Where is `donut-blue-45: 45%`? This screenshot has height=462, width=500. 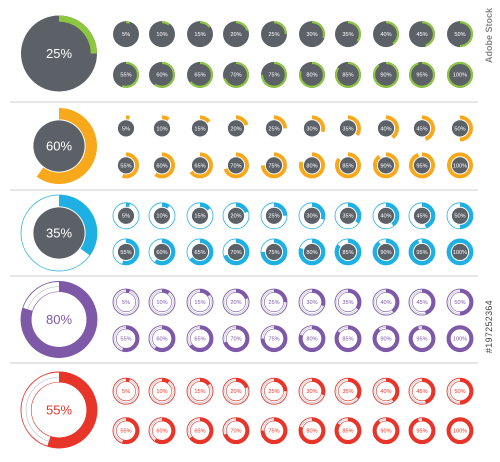
donut-blue-45: 45% is located at coordinates (422, 216).